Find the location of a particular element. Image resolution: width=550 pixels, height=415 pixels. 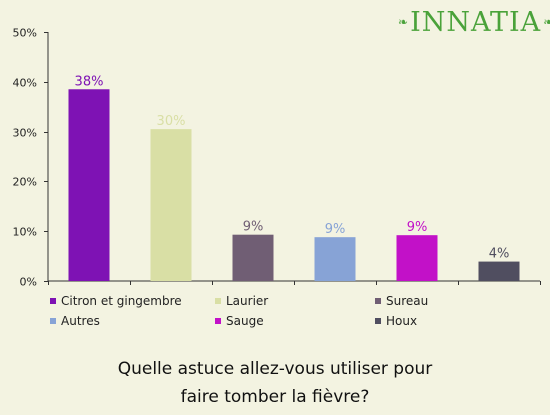

bar-autres is located at coordinates (335, 259).